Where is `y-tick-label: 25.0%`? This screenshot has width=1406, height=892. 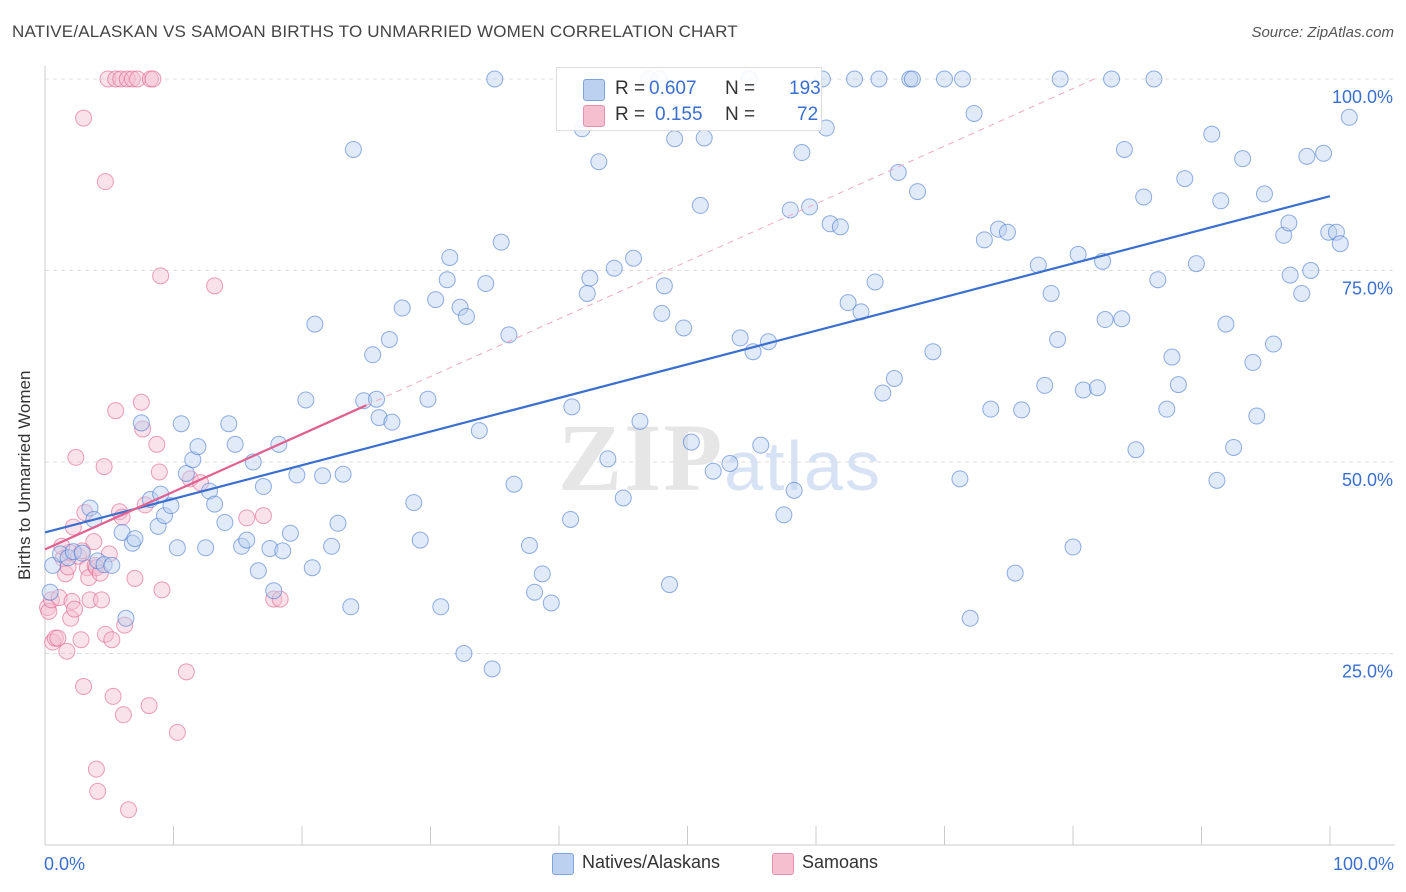
y-tick-label: 25.0% is located at coordinates (1367, 672).